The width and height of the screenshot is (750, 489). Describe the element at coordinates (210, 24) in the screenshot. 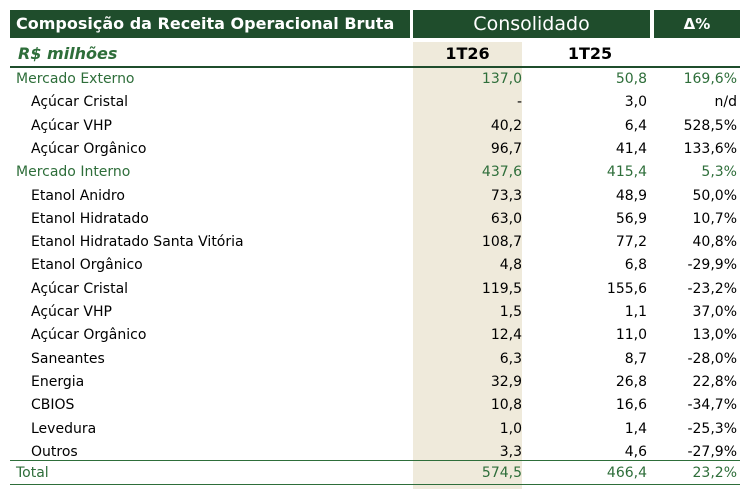

I see `header-title: Composição da Receita Operacional Bruta` at that location.